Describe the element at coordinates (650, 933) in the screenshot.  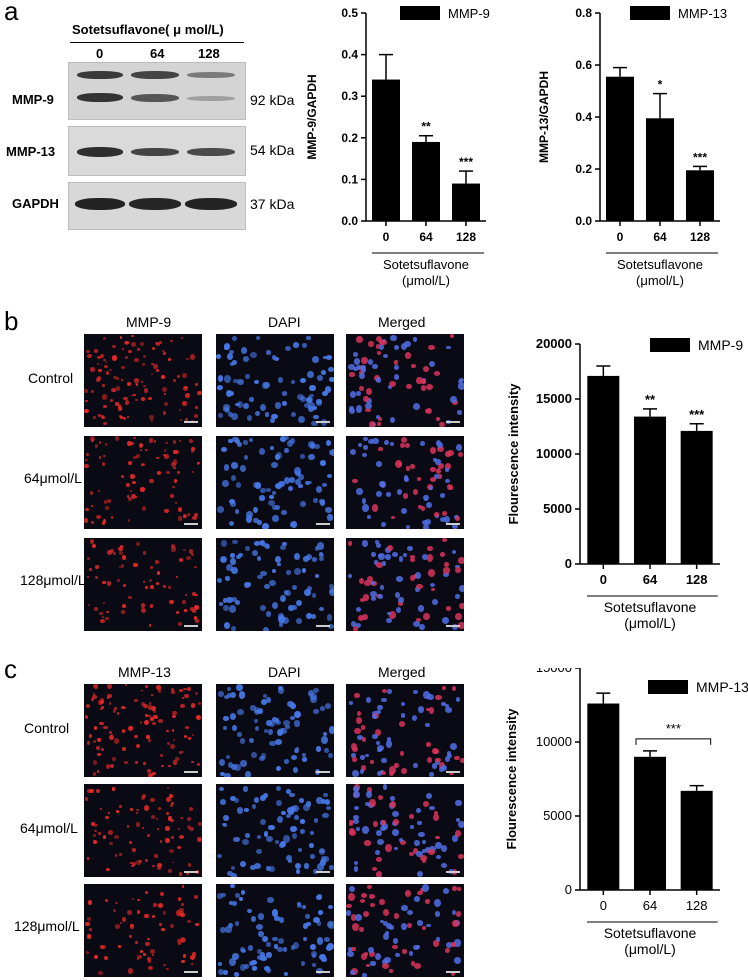
I see `x-axis-label: Sotetsuflavone` at that location.